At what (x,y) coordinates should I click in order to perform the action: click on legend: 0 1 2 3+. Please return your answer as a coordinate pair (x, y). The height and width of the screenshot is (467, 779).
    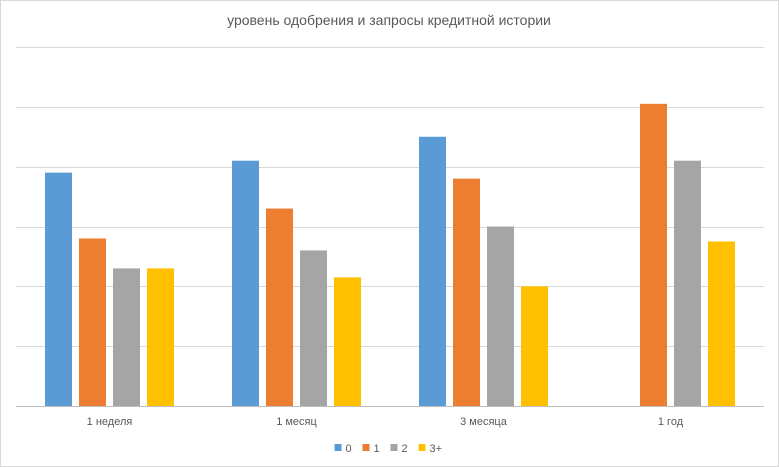
    Looking at the image, I should click on (388, 449).